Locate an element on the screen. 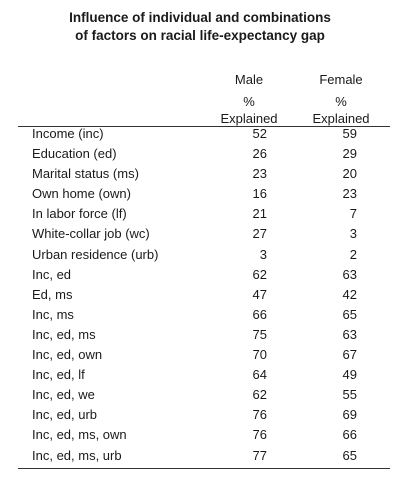  table-row: White-collar job (wc) 27 3 is located at coordinates (200, 233).